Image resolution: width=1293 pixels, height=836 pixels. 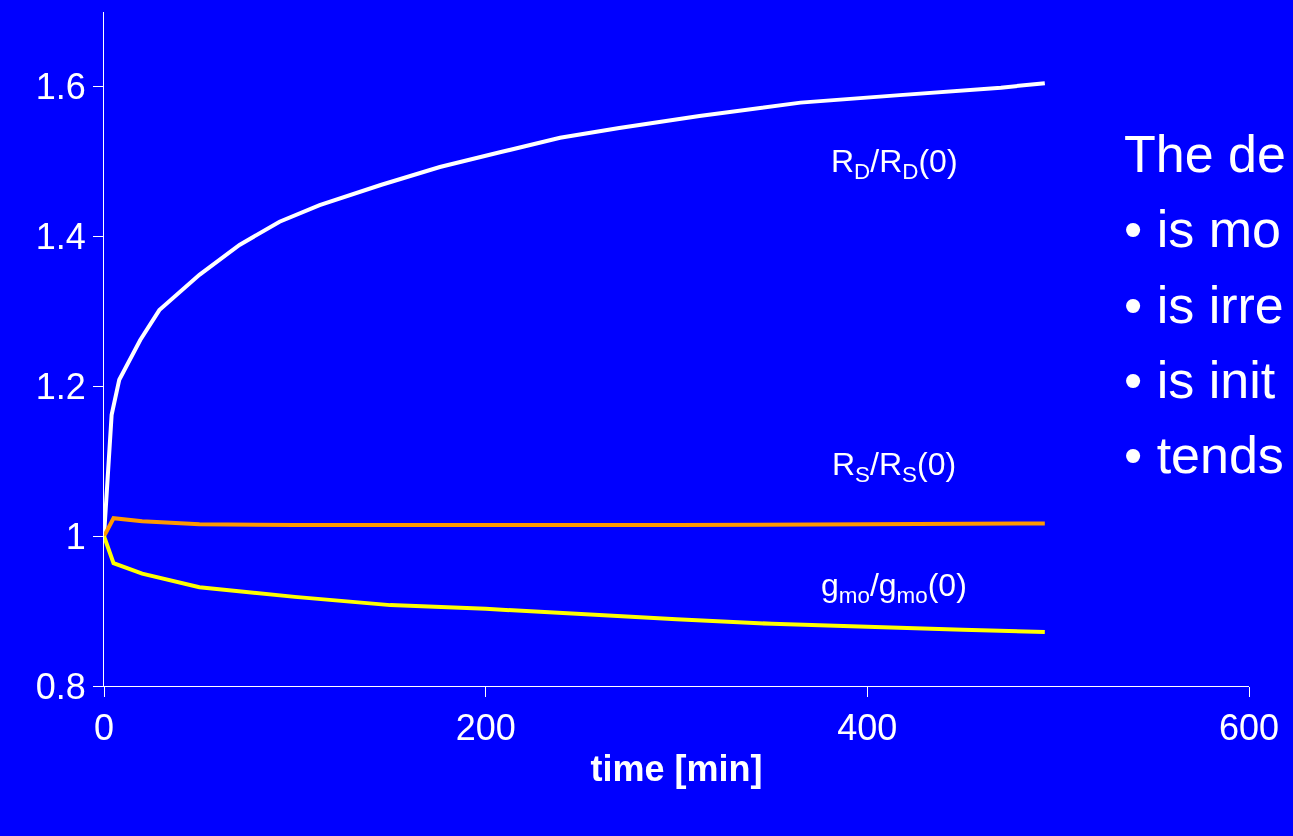 I want to click on annotation: • is irre, so click(x=1204, y=305).